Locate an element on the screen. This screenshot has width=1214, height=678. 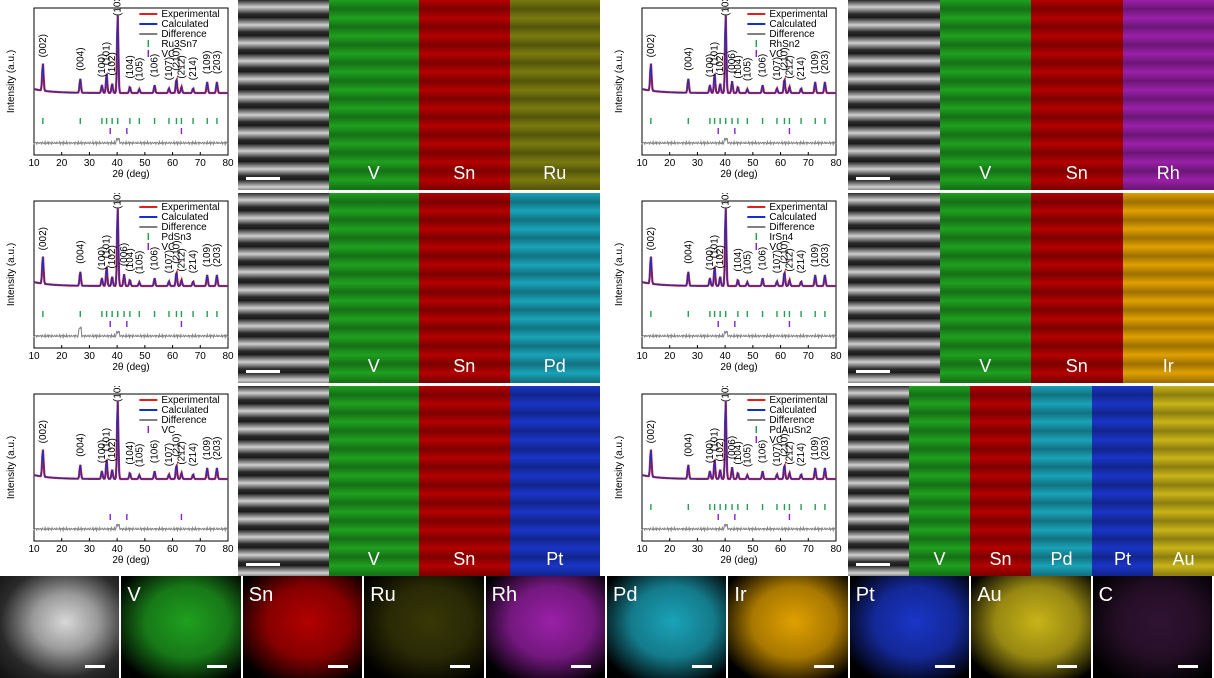
legend-entry: Ru3Sn7 is located at coordinates (179, 44).